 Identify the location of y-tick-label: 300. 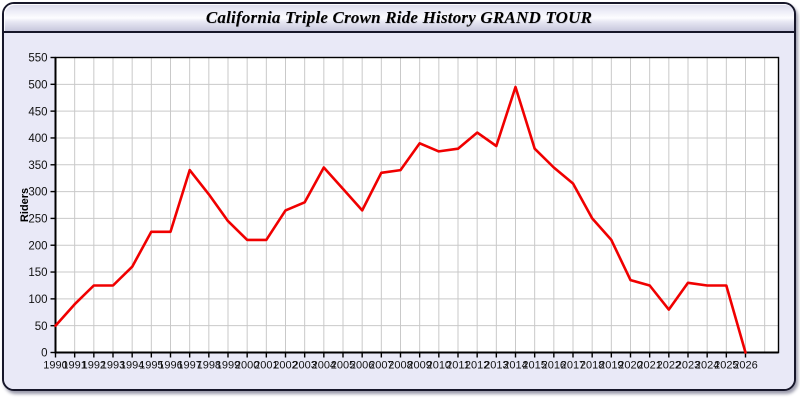
(37, 193).